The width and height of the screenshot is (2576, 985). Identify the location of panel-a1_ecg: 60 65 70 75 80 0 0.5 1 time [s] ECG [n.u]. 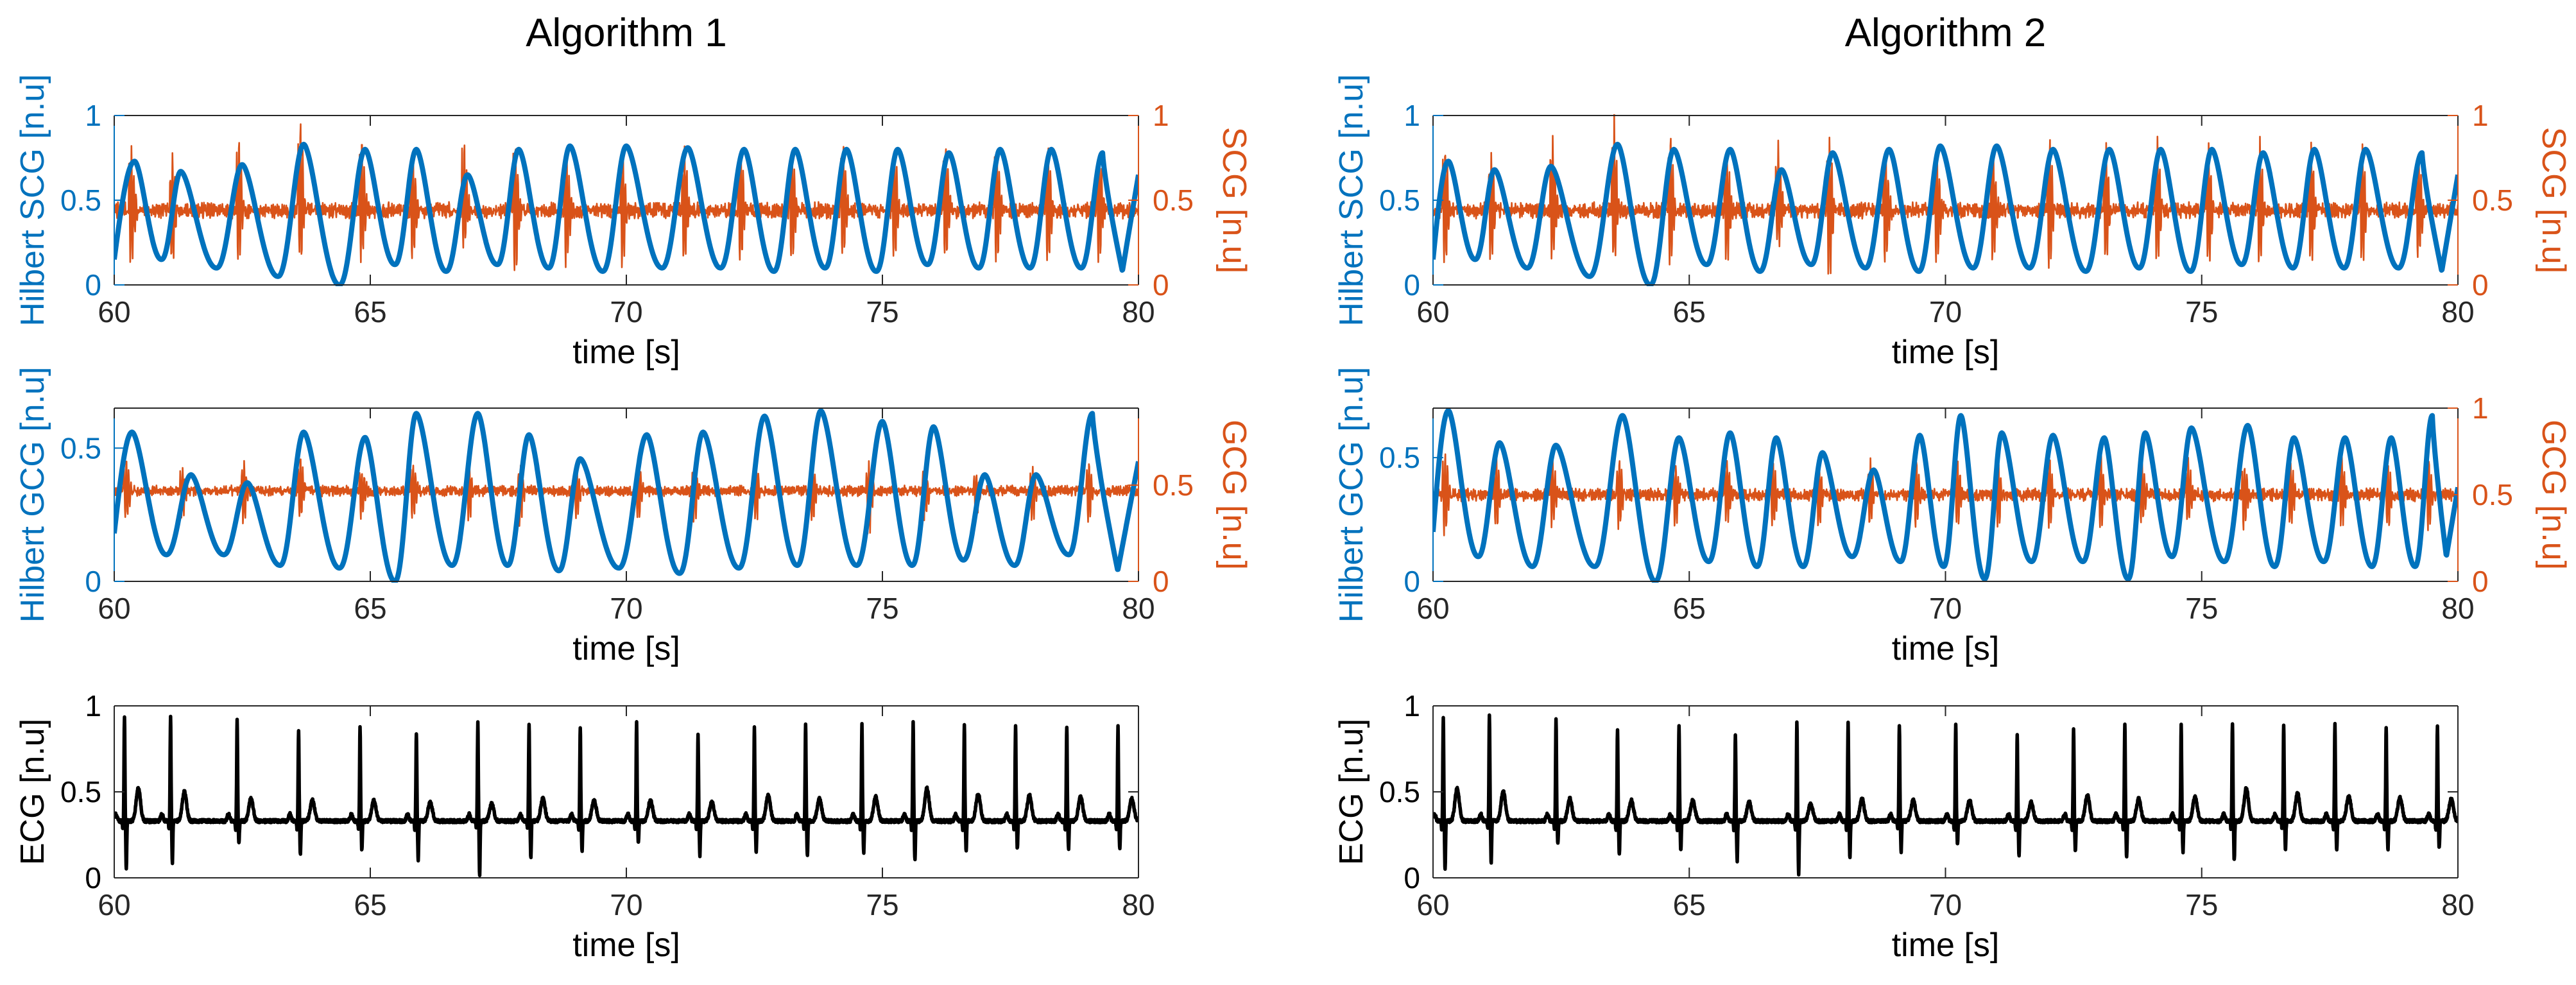
(584, 826).